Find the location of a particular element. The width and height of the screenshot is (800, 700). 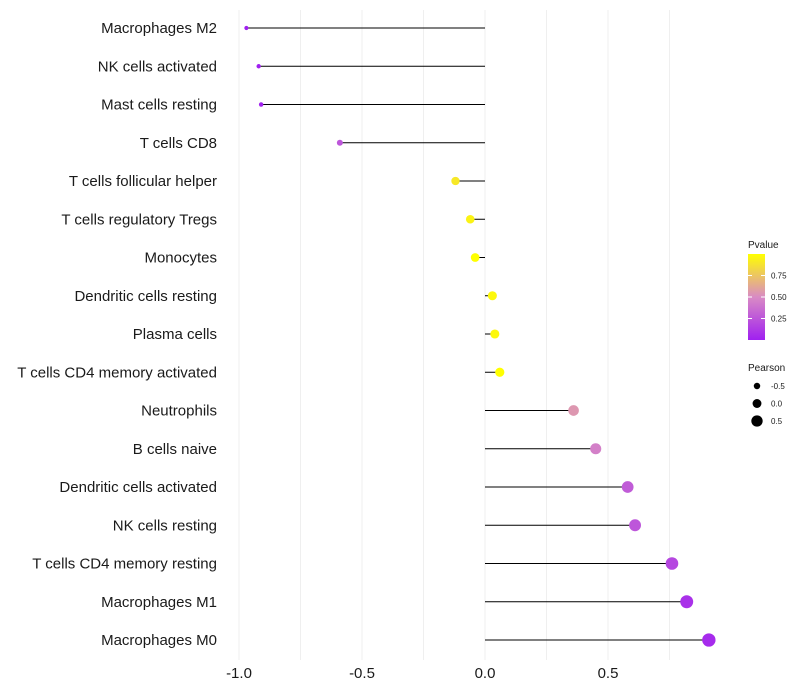

category-label: Dendritic cells activated is located at coordinates (138, 487).